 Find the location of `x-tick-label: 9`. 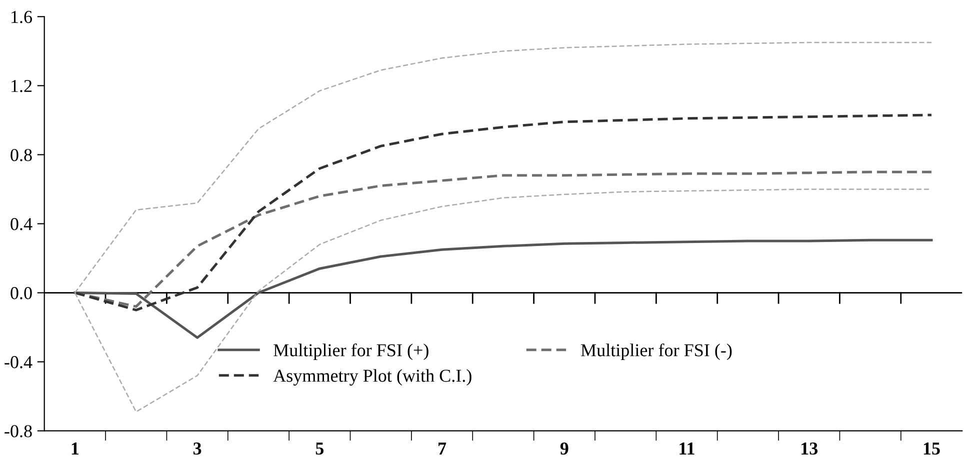

x-tick-label: 9 is located at coordinates (564, 448).